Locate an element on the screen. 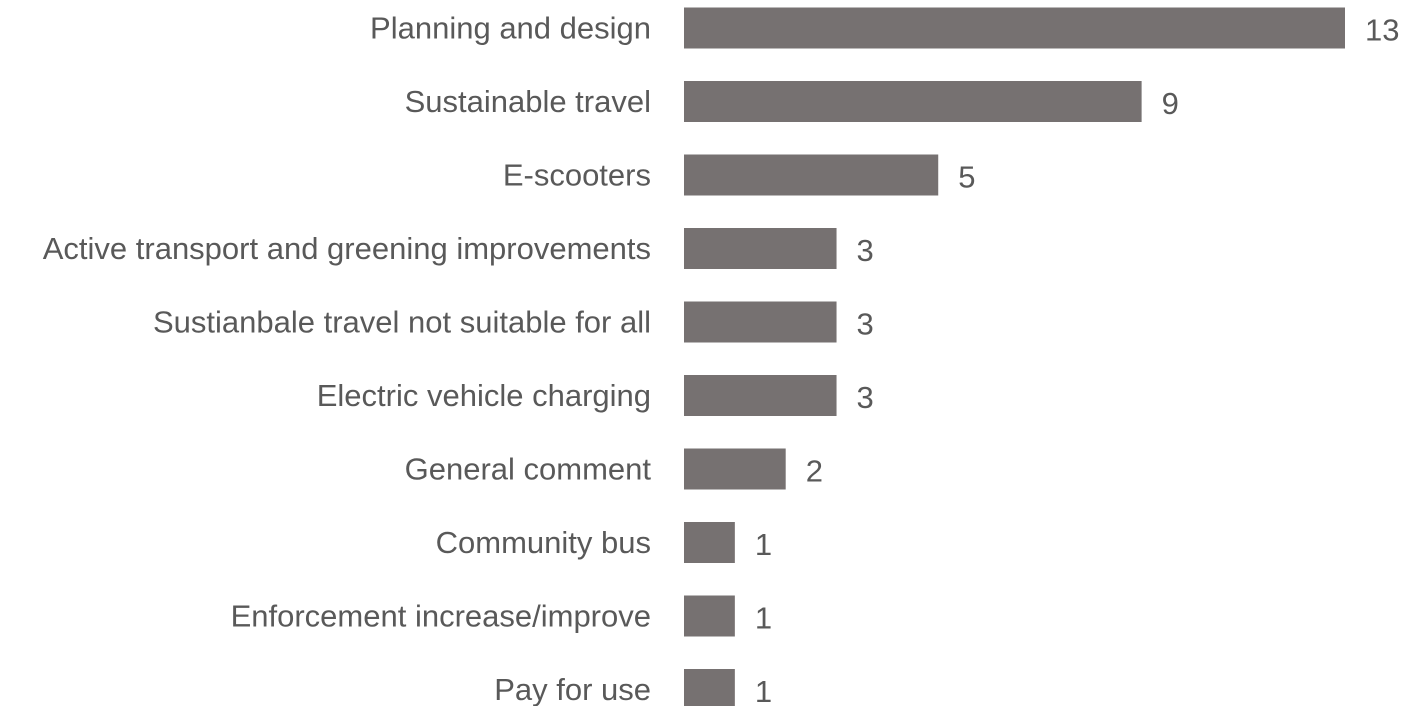 The image size is (1403, 711). category-label: Sustainable travel is located at coordinates (528, 101).